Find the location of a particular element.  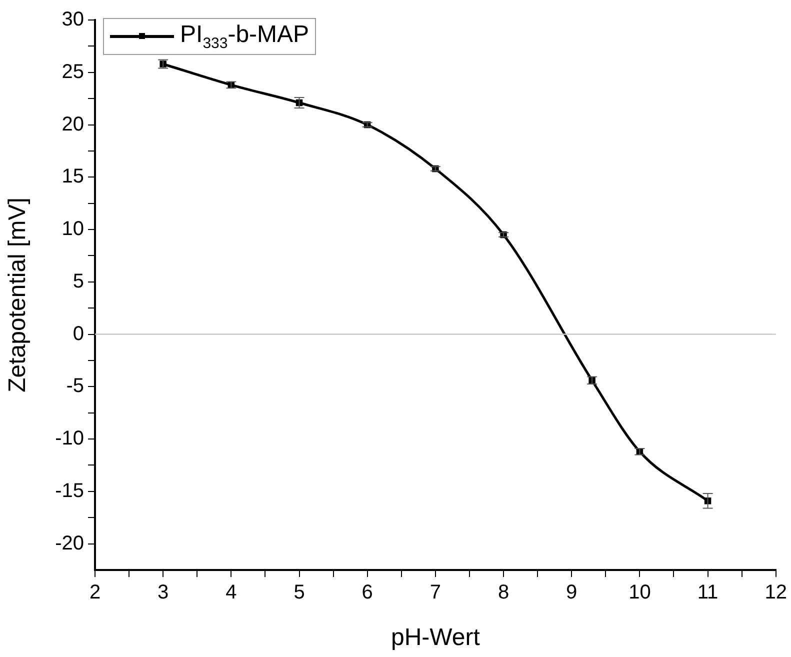

y-tick-label: 10 is located at coordinates (73, 229).